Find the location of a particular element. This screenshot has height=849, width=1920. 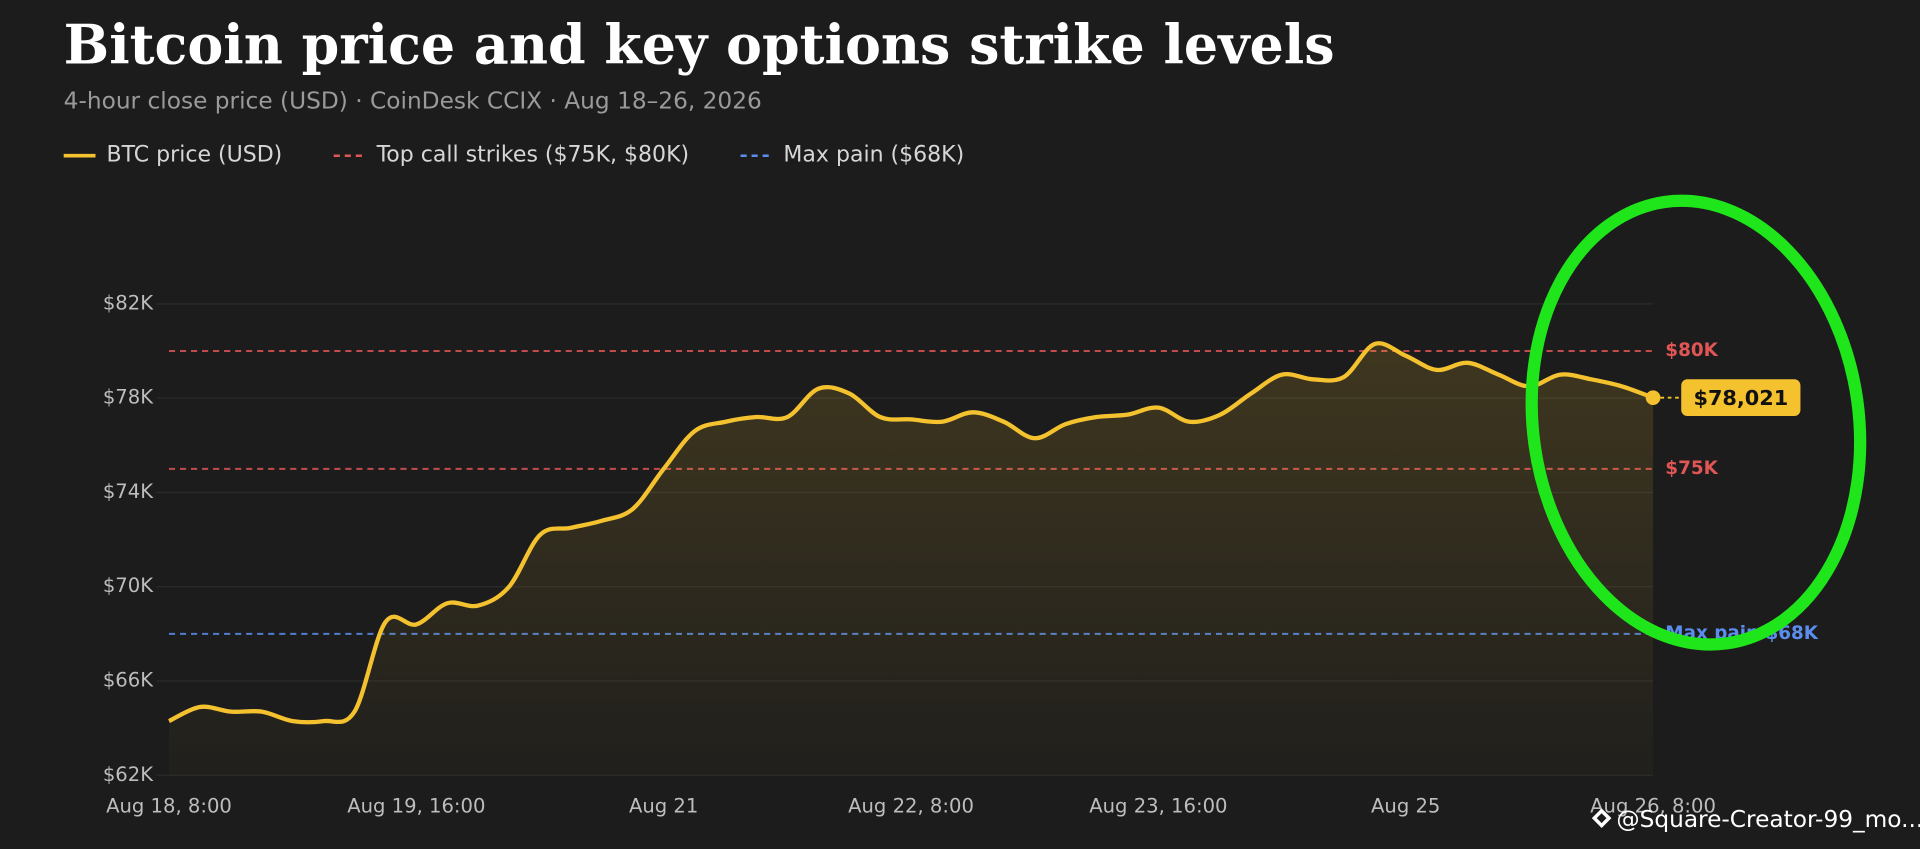

x-tick-label: Aug 26, 8:00 is located at coordinates (1653, 806).